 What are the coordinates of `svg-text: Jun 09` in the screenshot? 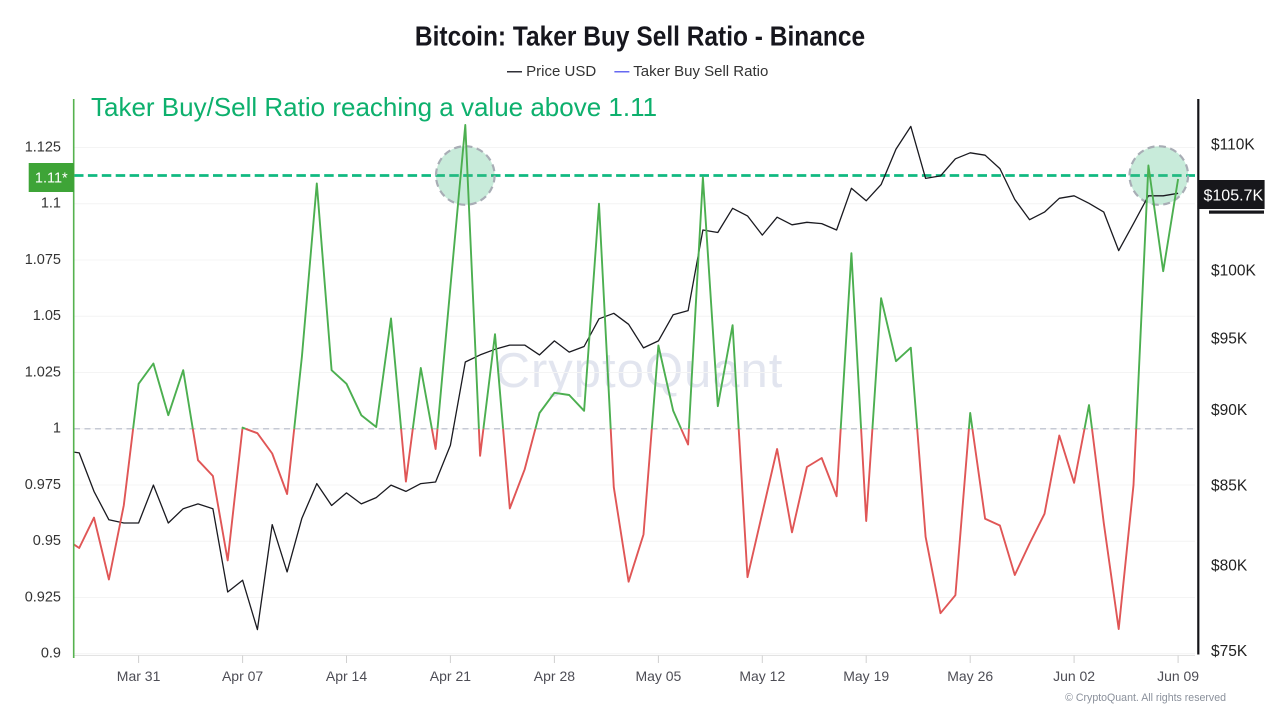 It's located at (1178, 676).